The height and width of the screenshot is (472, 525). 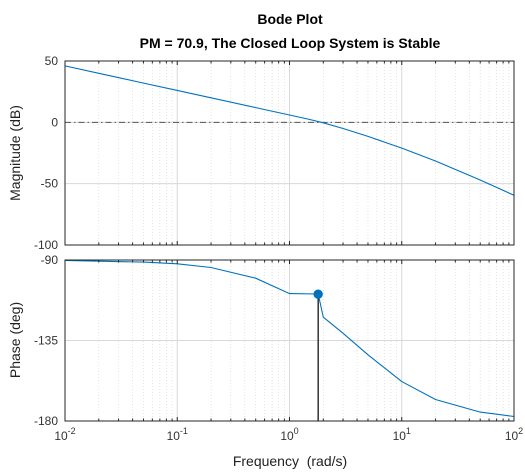 What do you see at coordinates (50, 260) in the screenshot?
I see `y-tick-label: -90` at bounding box center [50, 260].